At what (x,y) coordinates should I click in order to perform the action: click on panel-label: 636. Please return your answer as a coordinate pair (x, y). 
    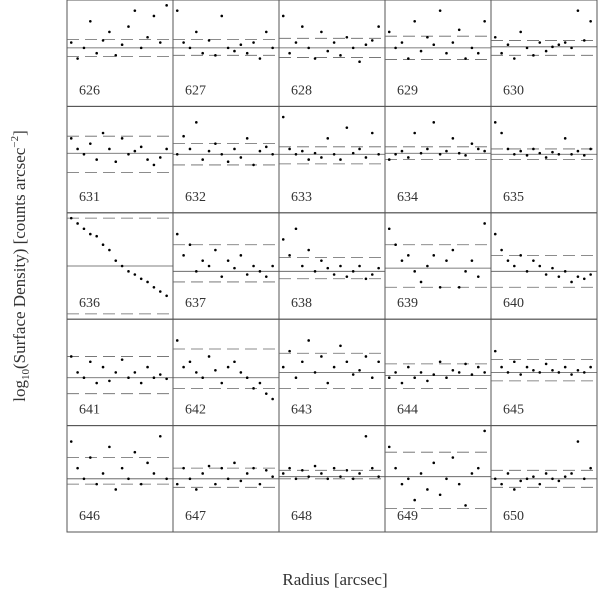
    Looking at the image, I should click on (89, 303).